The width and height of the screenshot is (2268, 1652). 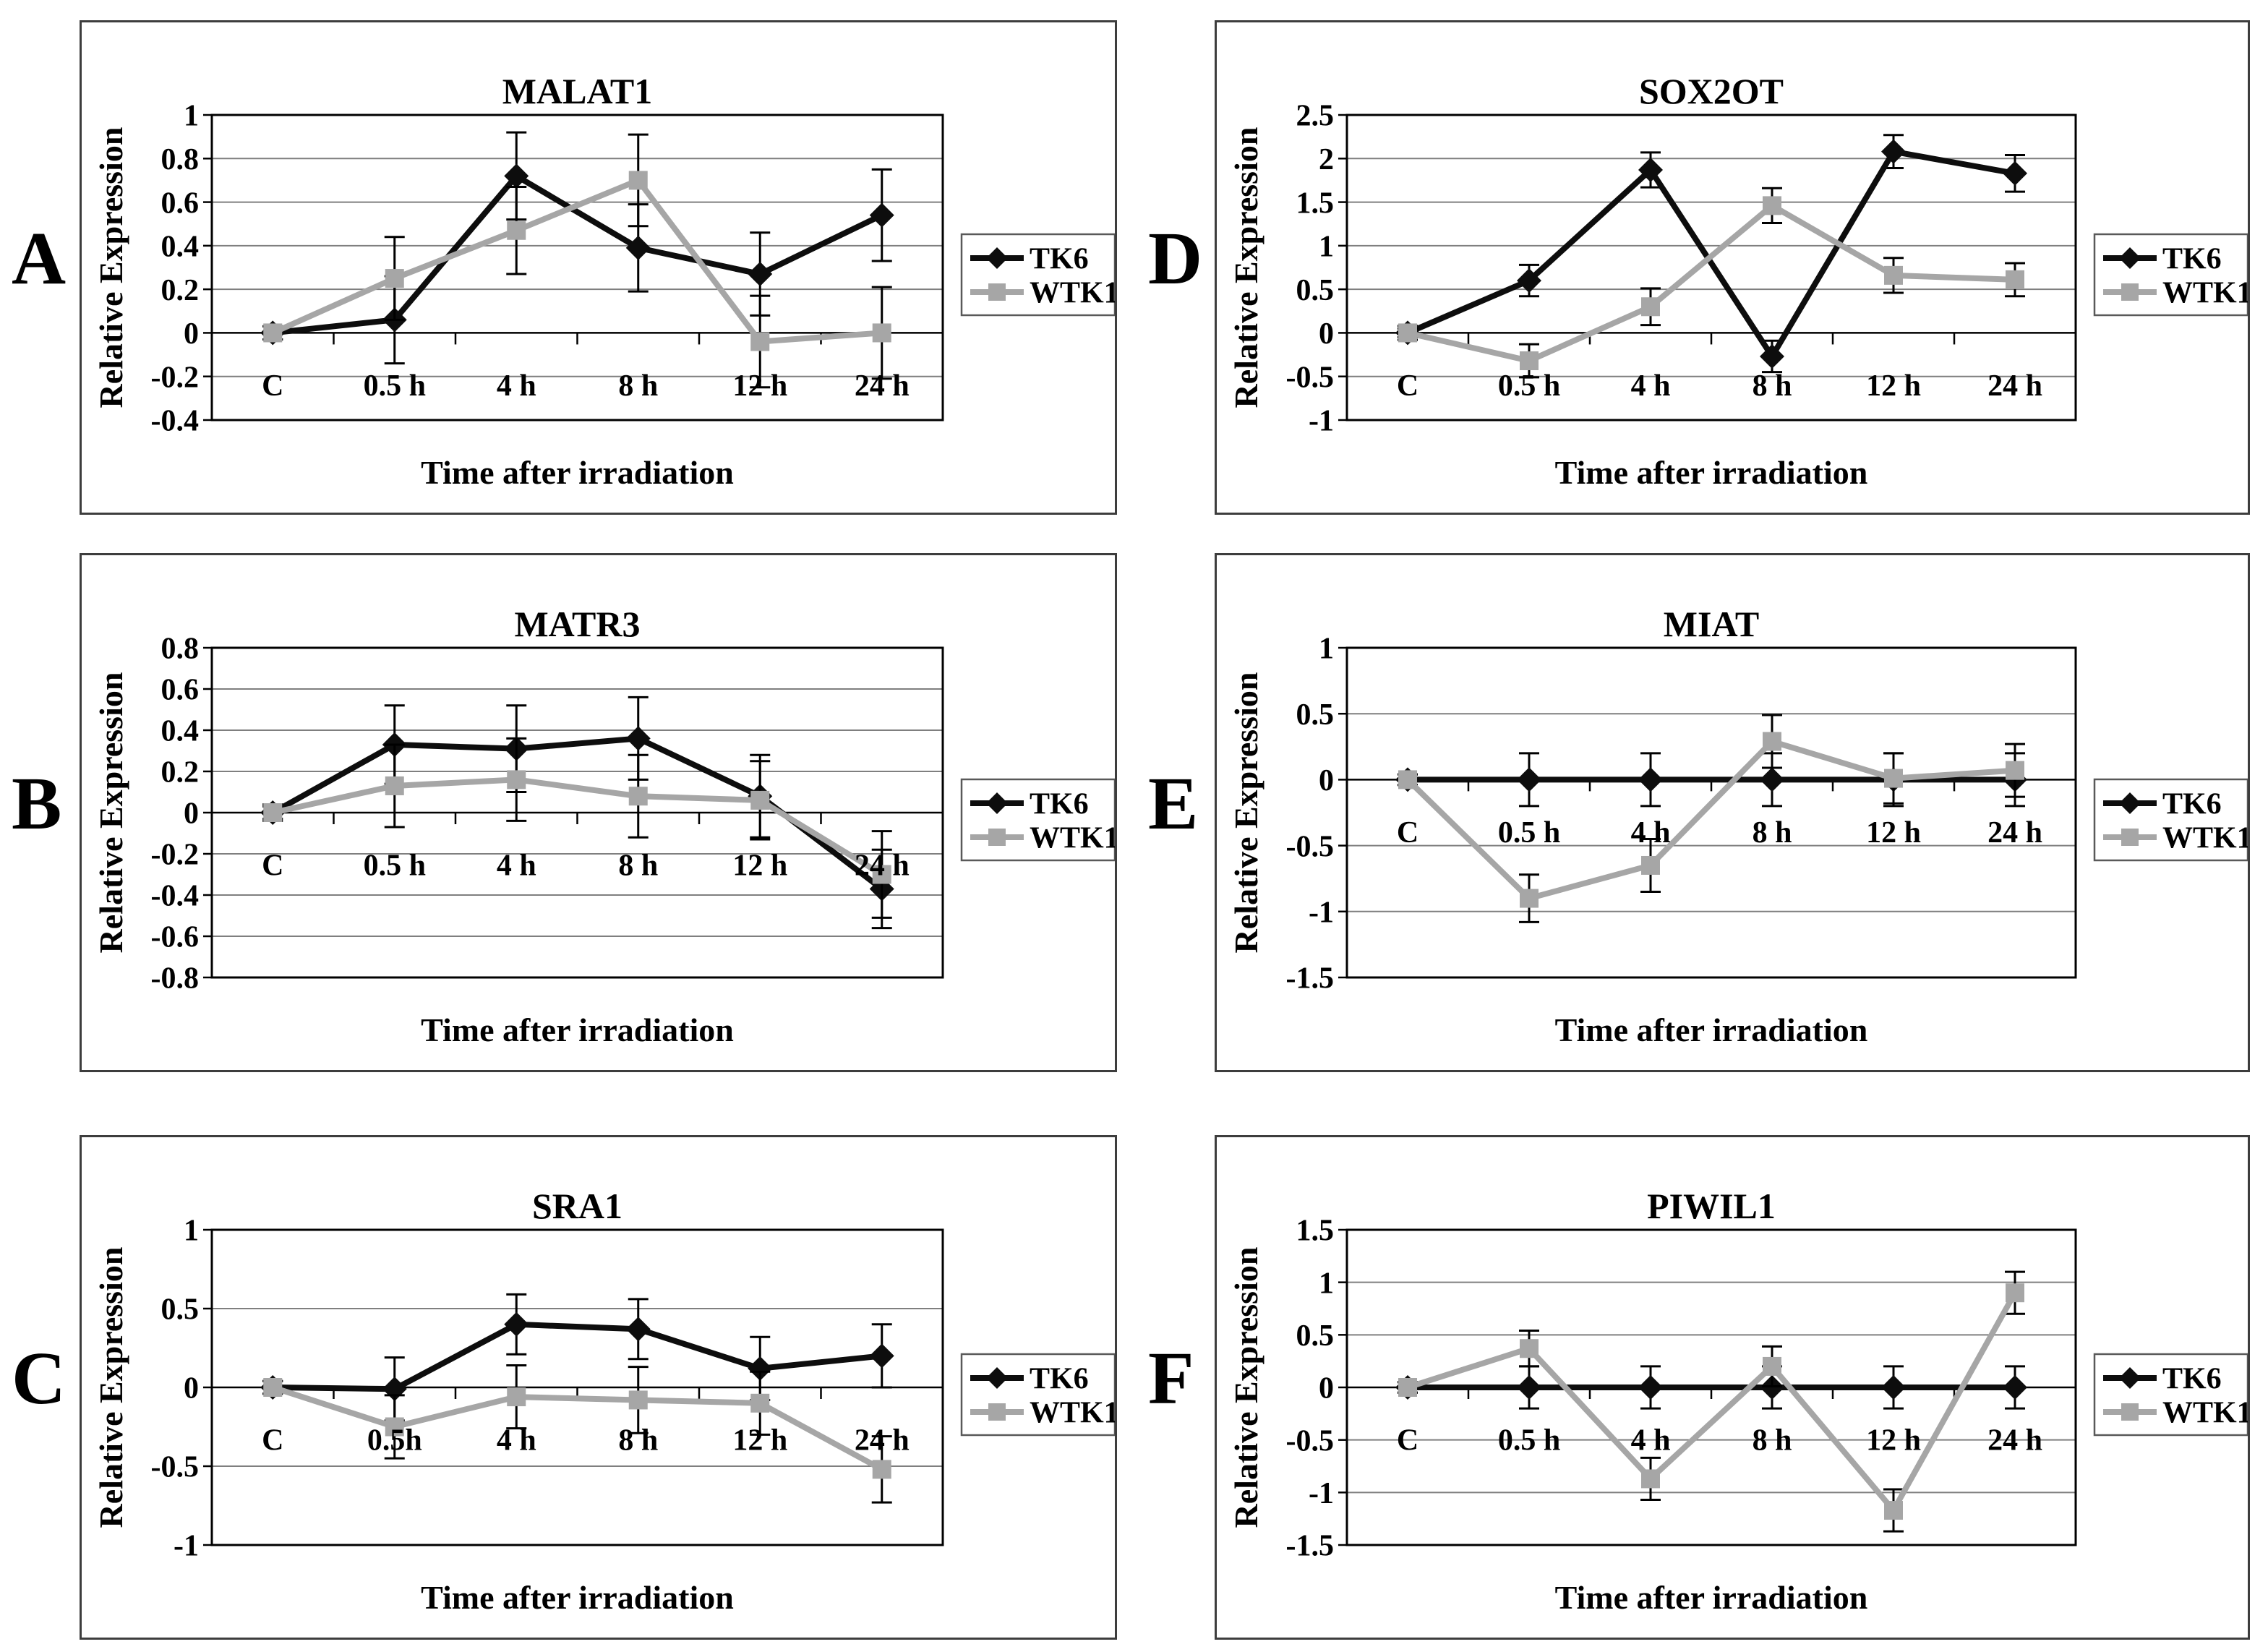 I want to click on series-TK6, so click(x=1711, y=254).